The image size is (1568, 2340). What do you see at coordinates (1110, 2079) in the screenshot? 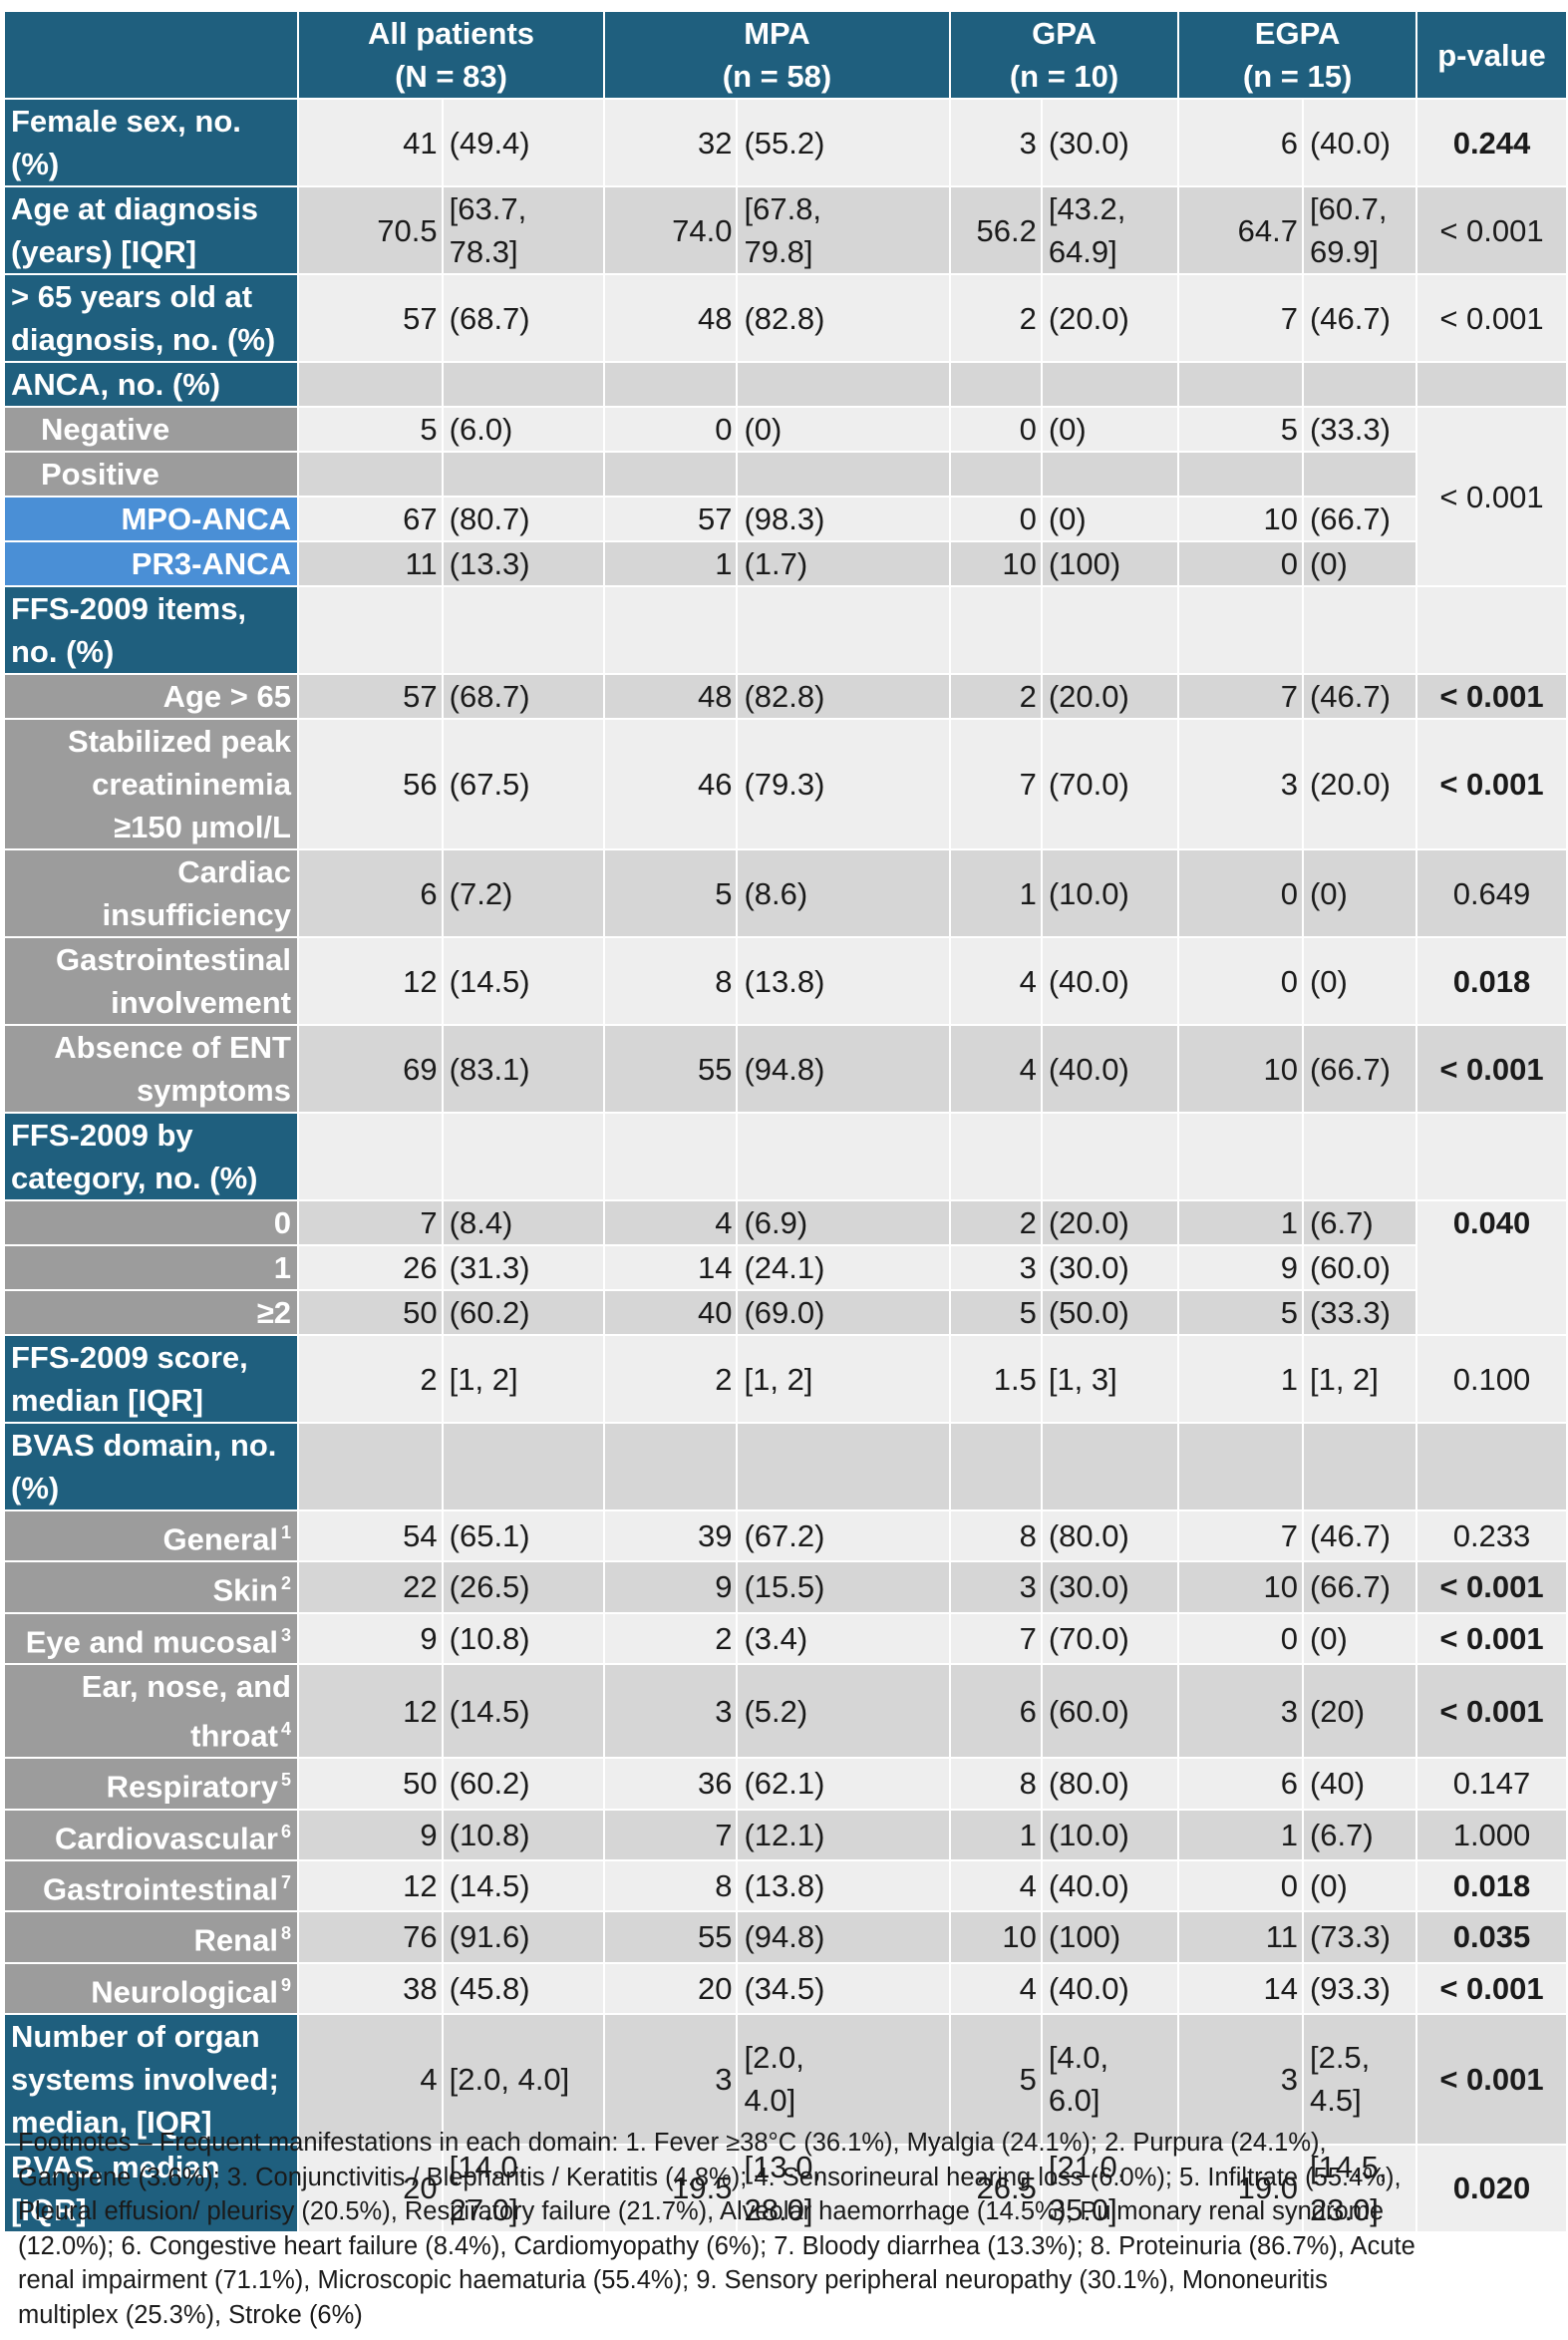
I see `percent-cell: [4.0, 6.0]` at bounding box center [1110, 2079].